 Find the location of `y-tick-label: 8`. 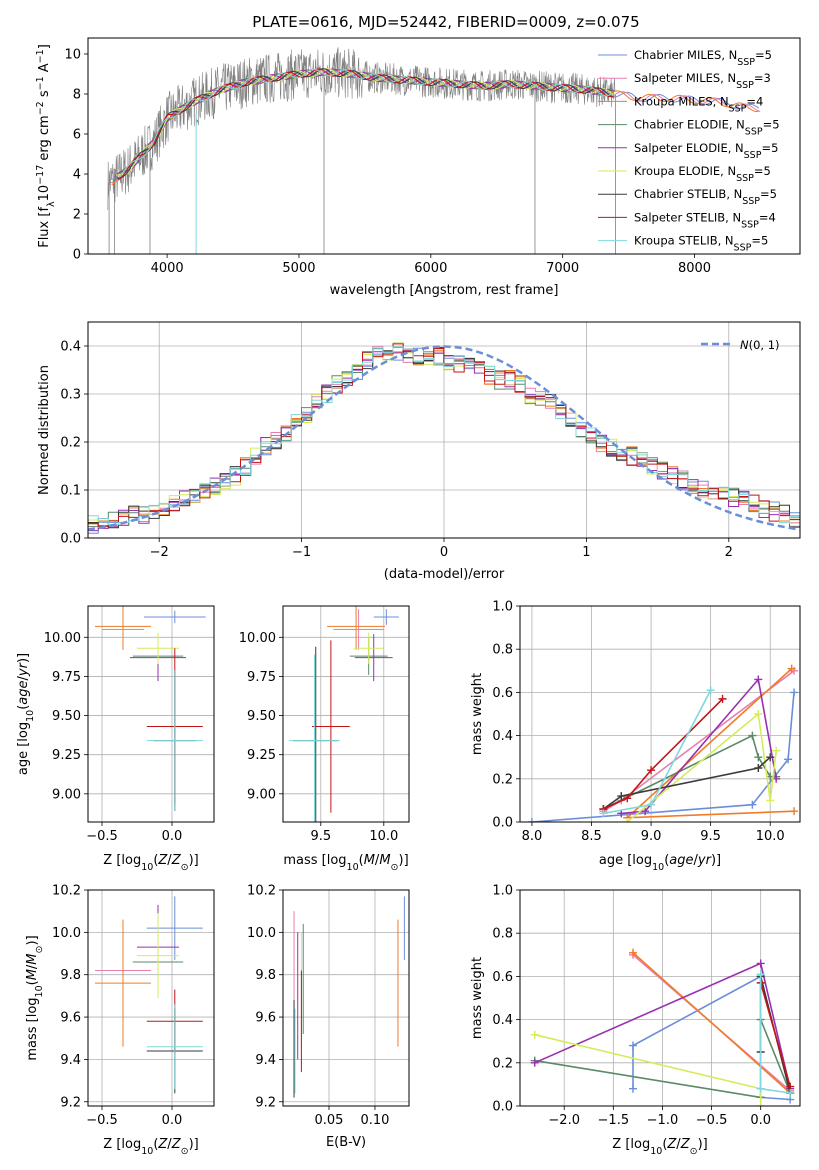

y-tick-label: 8 is located at coordinates (77, 95).